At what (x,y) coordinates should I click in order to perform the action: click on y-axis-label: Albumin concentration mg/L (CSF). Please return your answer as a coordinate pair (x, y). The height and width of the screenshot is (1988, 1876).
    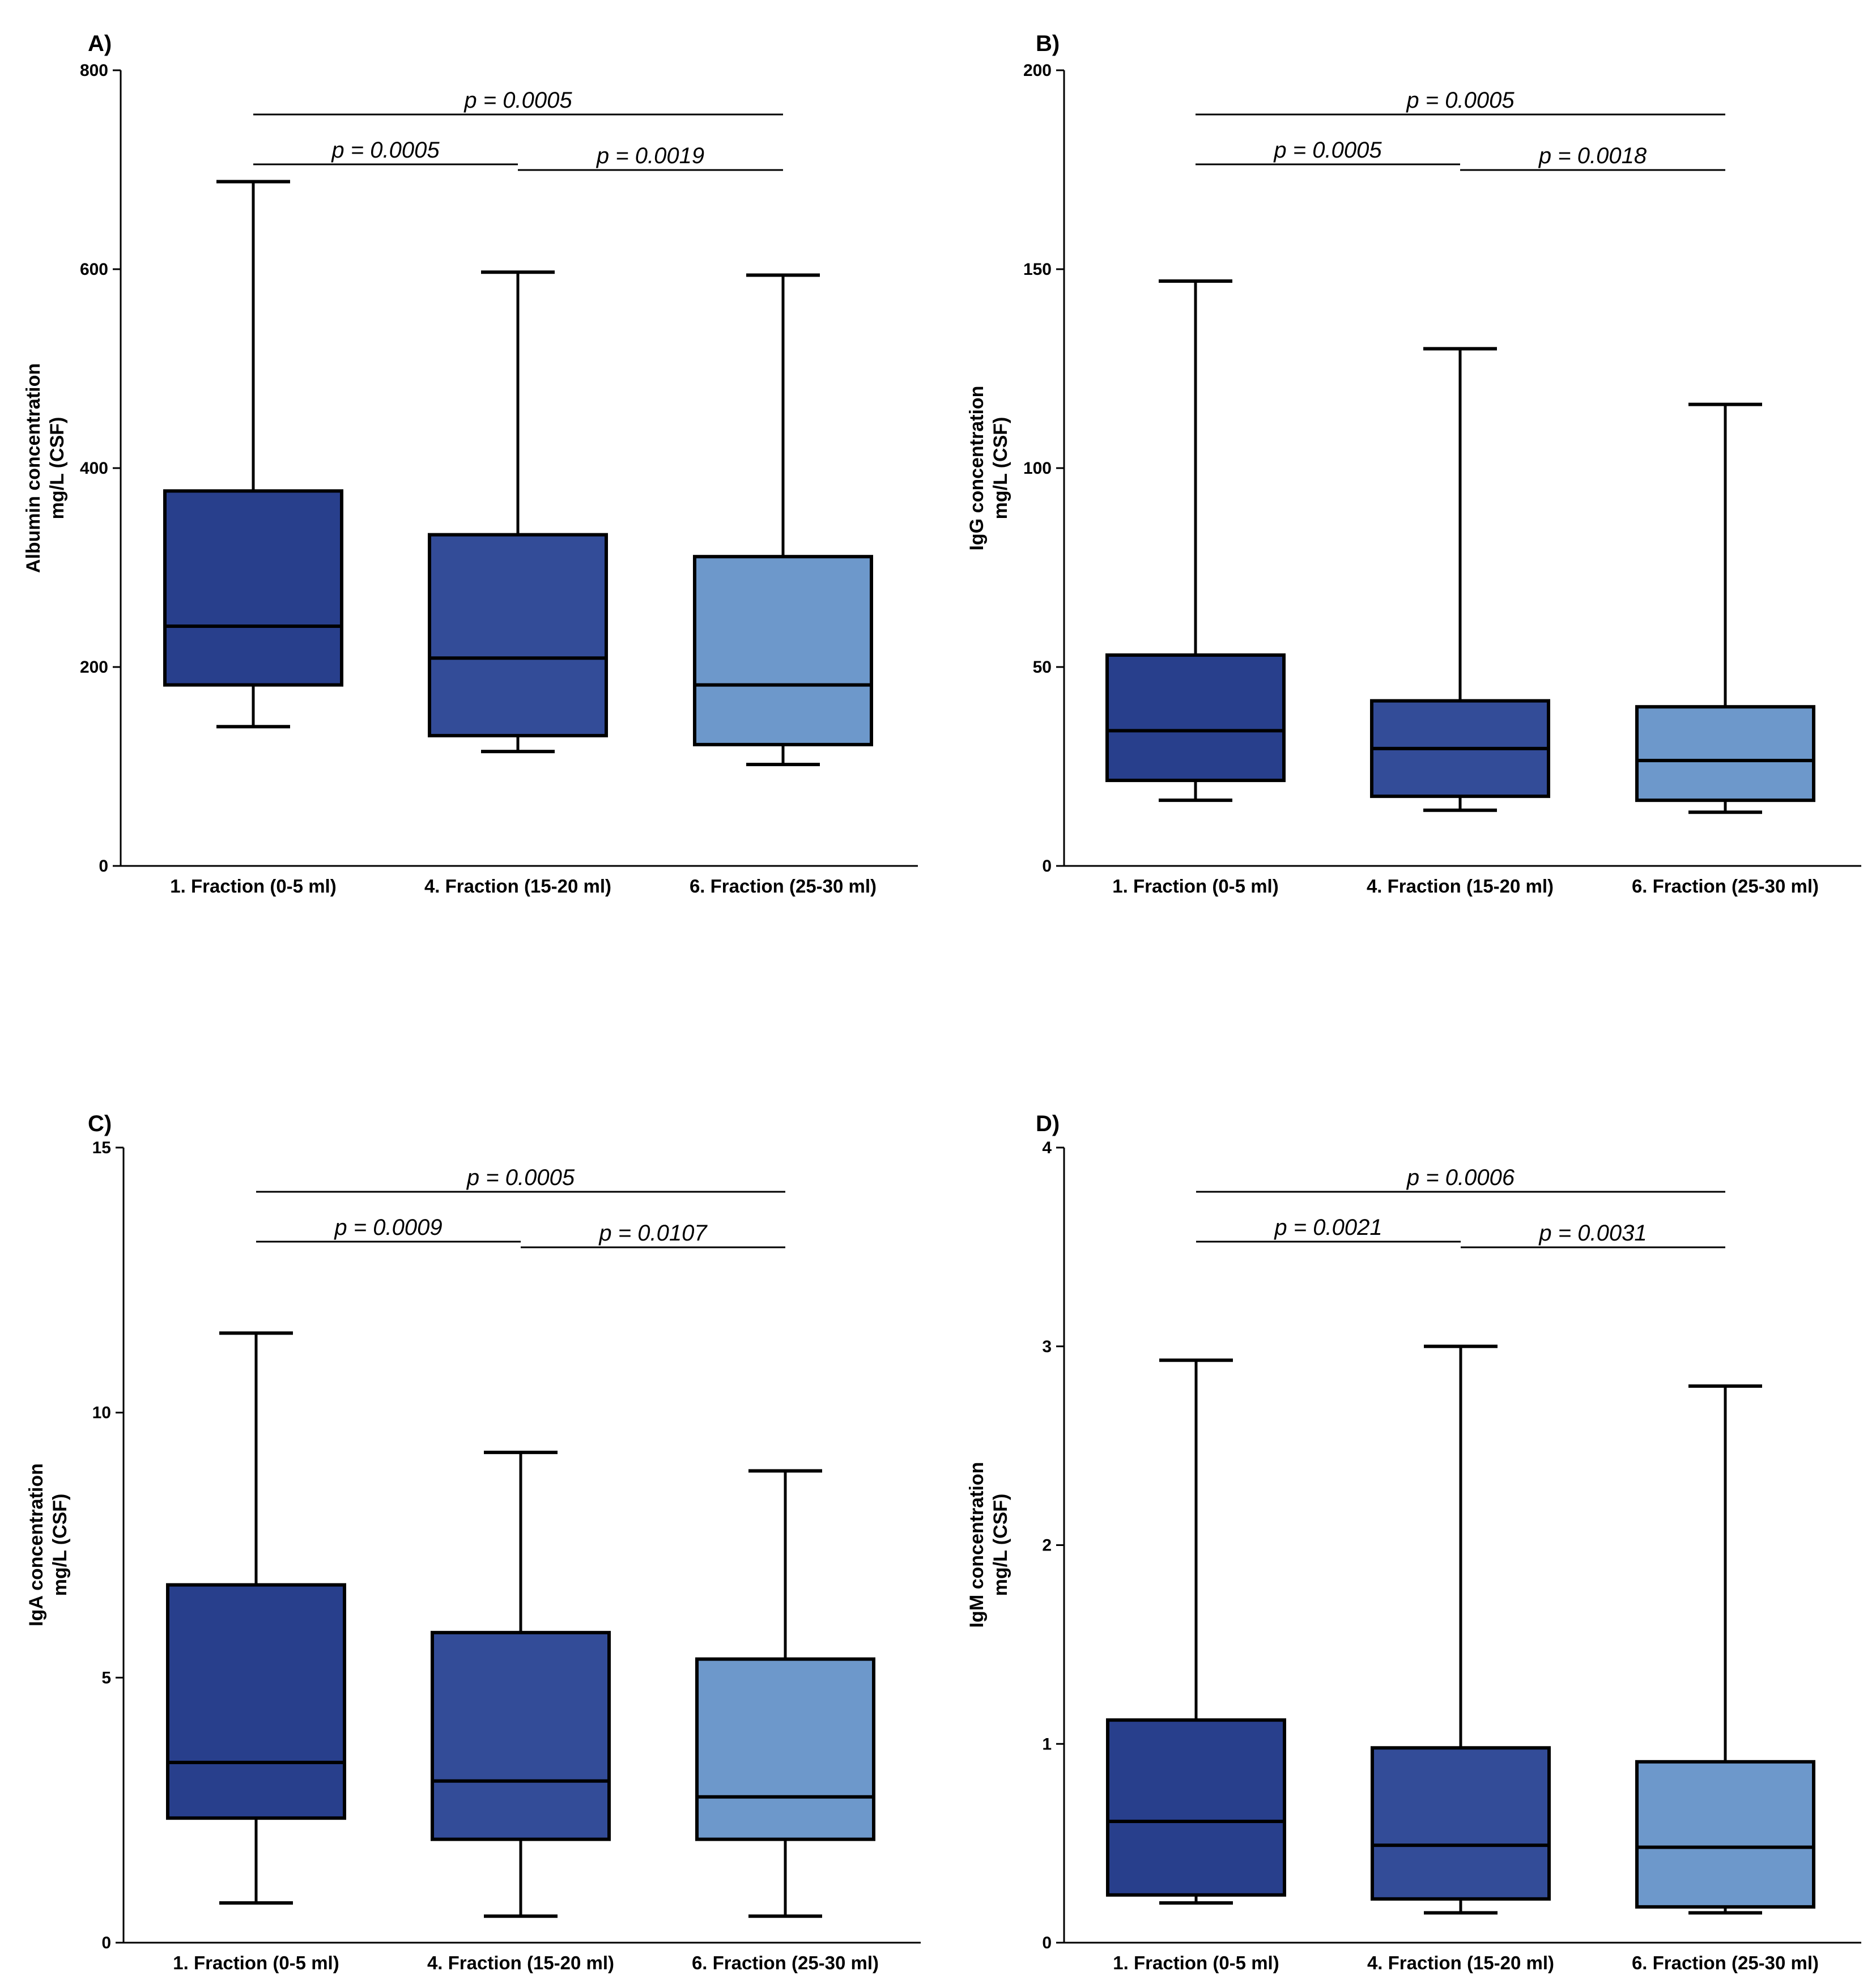
    Looking at the image, I should click on (45, 468).